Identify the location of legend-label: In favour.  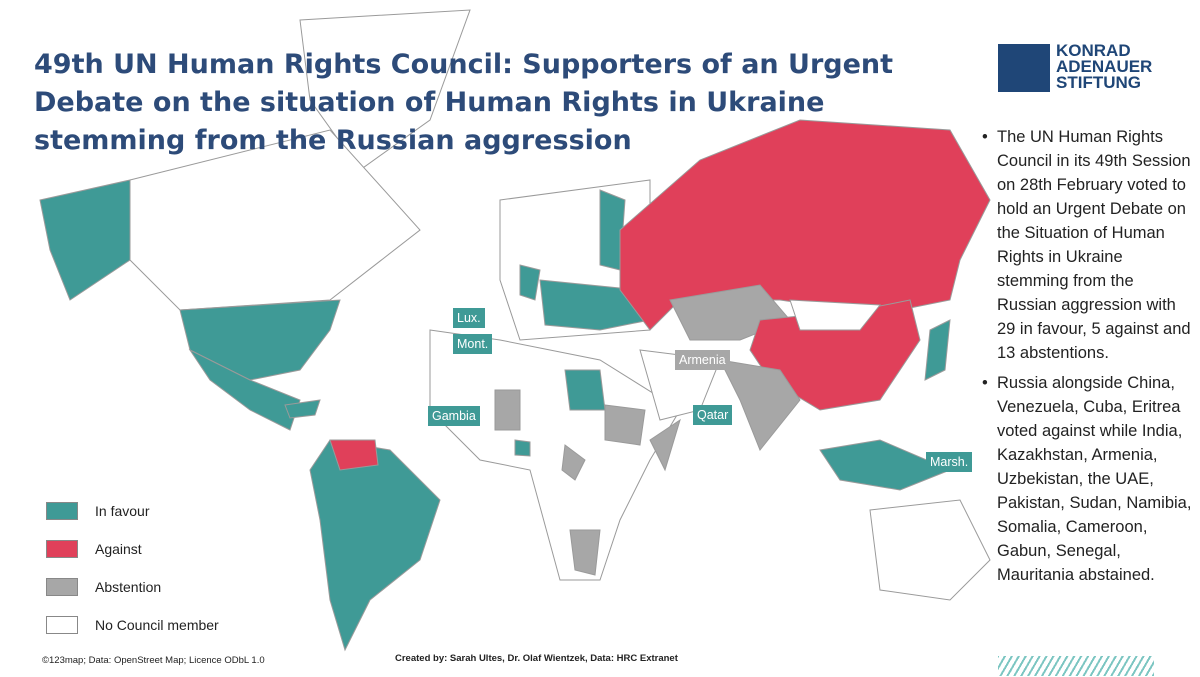
(122, 511).